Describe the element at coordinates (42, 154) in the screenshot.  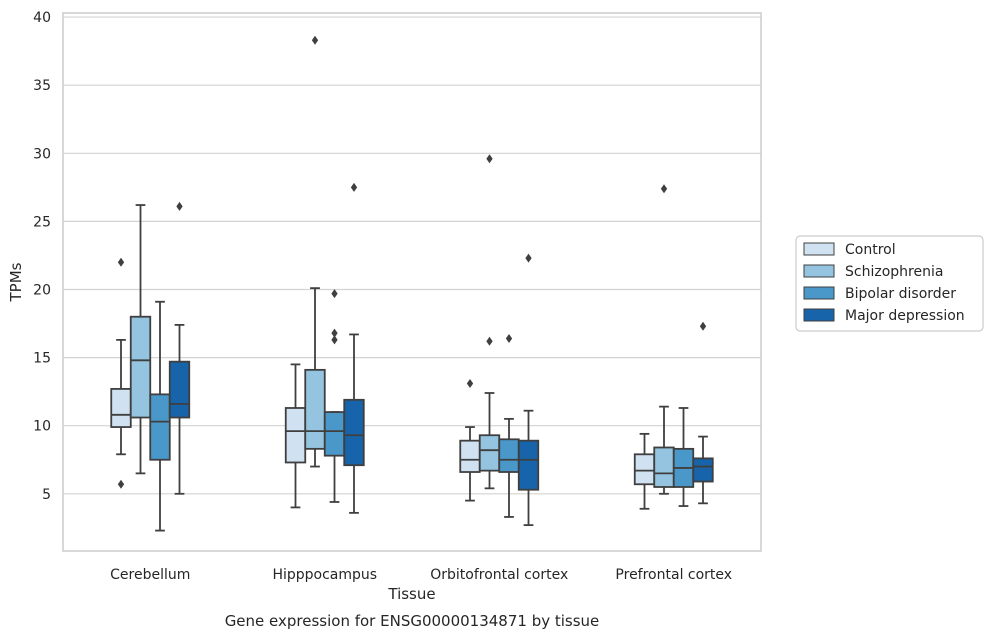
I see `y-tick-label: 30` at that location.